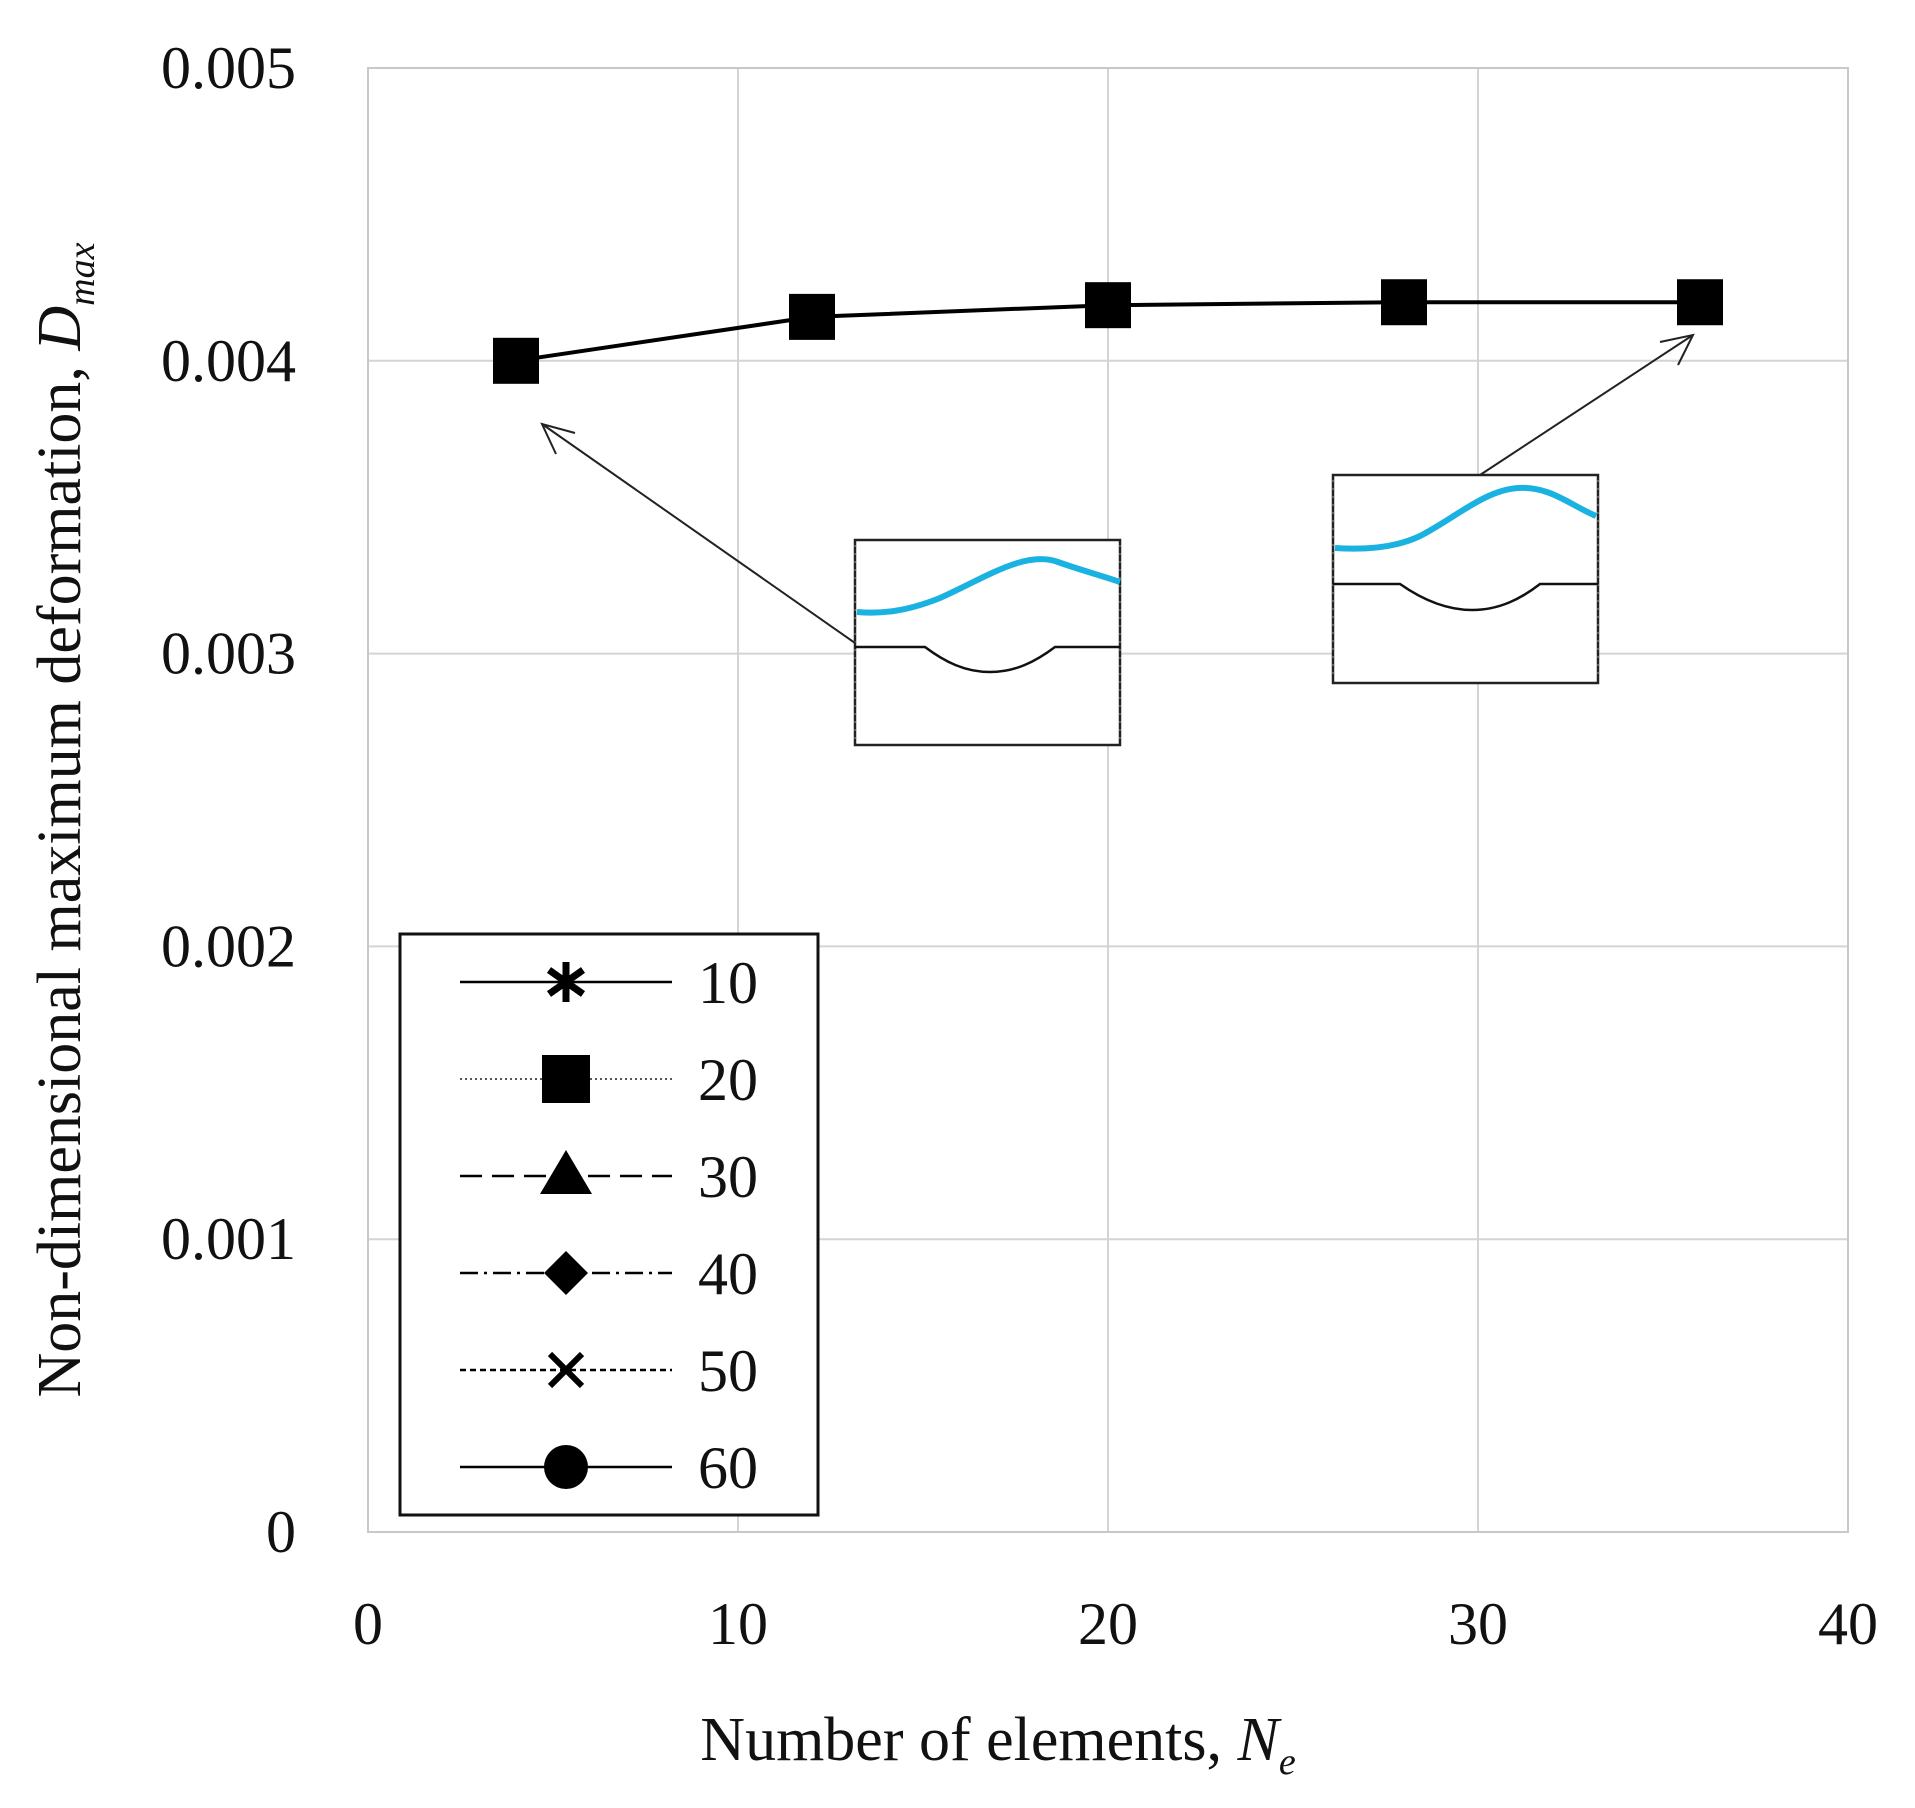 Image resolution: width=1915 pixels, height=1808 pixels. Describe the element at coordinates (998, 1744) in the screenshot. I see `x-axis-title: Number of elements, Ne` at that location.